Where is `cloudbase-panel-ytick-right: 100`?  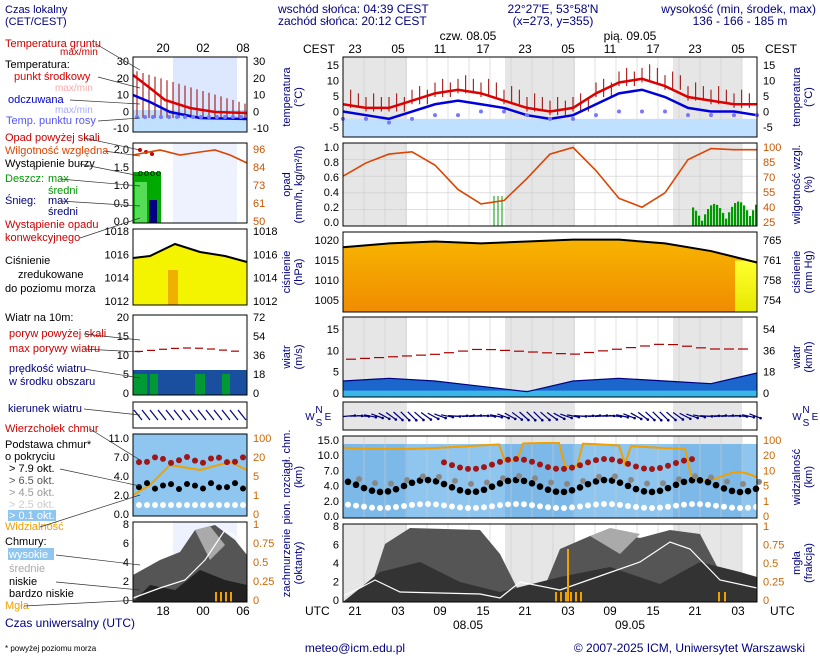
cloudbase-panel-ytick-right: 100 is located at coordinates (772, 441).